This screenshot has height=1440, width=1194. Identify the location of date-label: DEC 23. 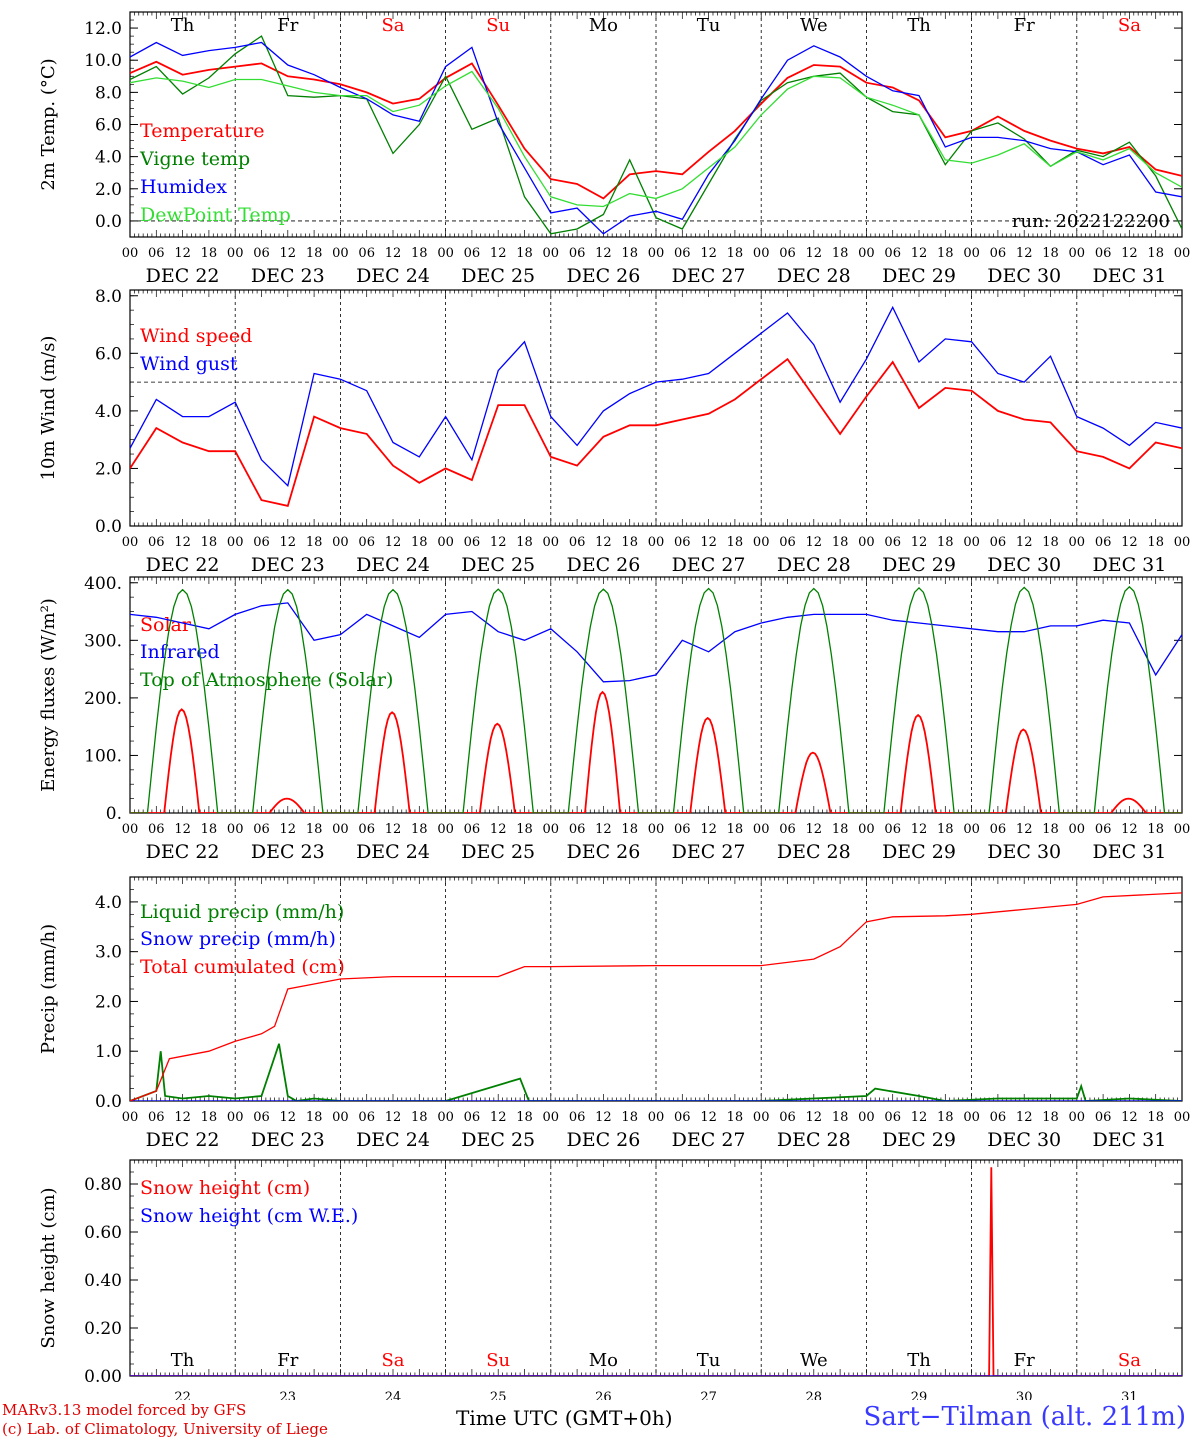
(288, 1140).